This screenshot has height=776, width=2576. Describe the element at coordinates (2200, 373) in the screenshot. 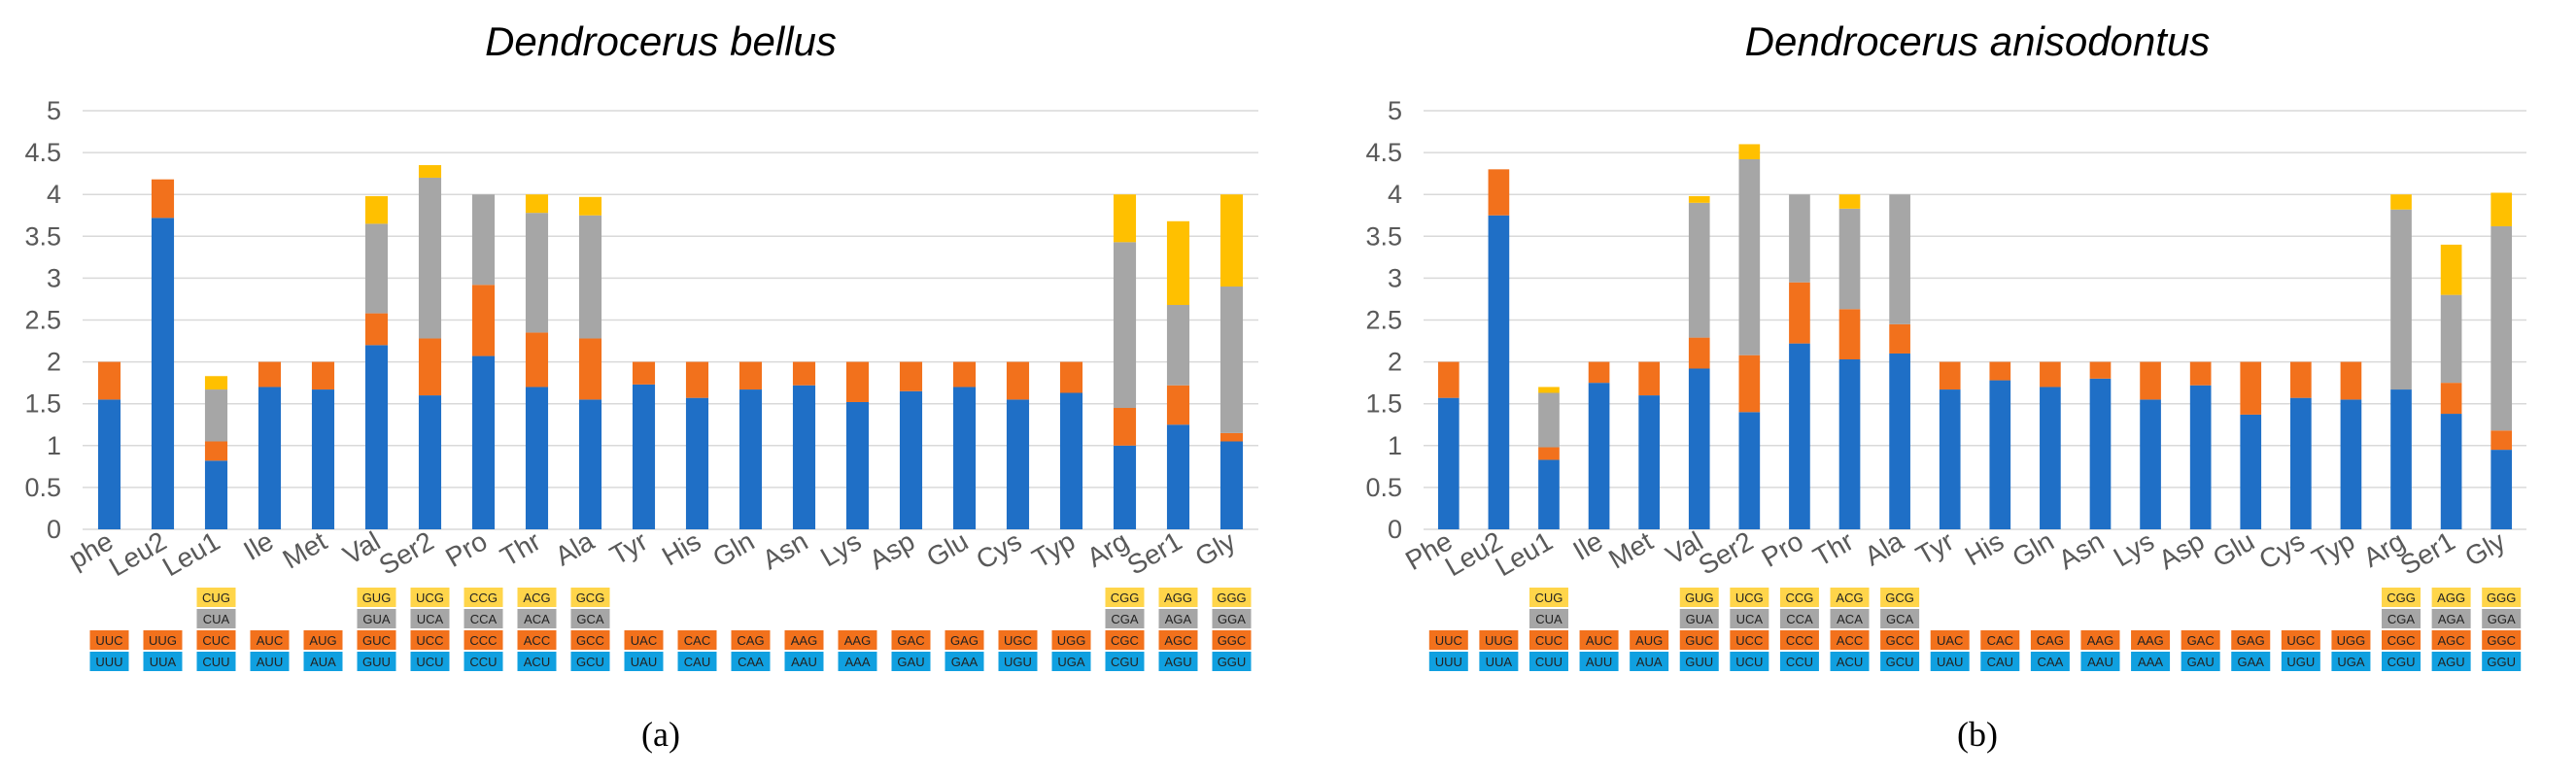

I see `bar-asp-s2` at that location.